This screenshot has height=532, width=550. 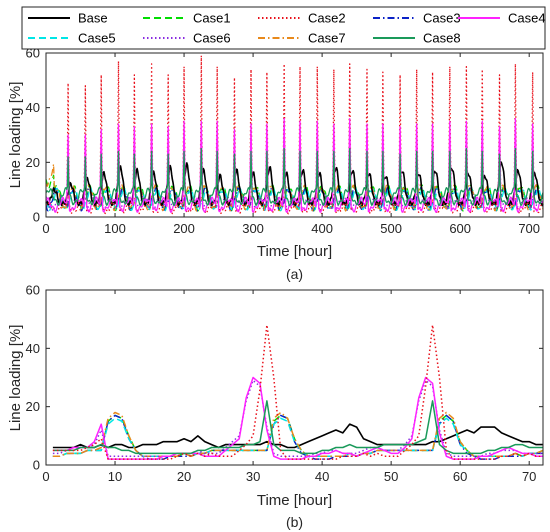 What do you see at coordinates (15, 135) in the screenshot?
I see `panel-a-ylabel: Line loading [%]` at bounding box center [15, 135].